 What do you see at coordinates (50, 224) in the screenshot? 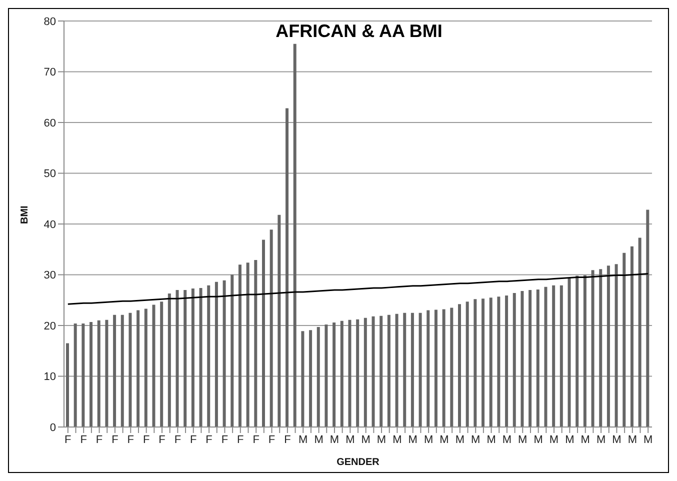
I see `y-tick-label: 40` at bounding box center [50, 224].